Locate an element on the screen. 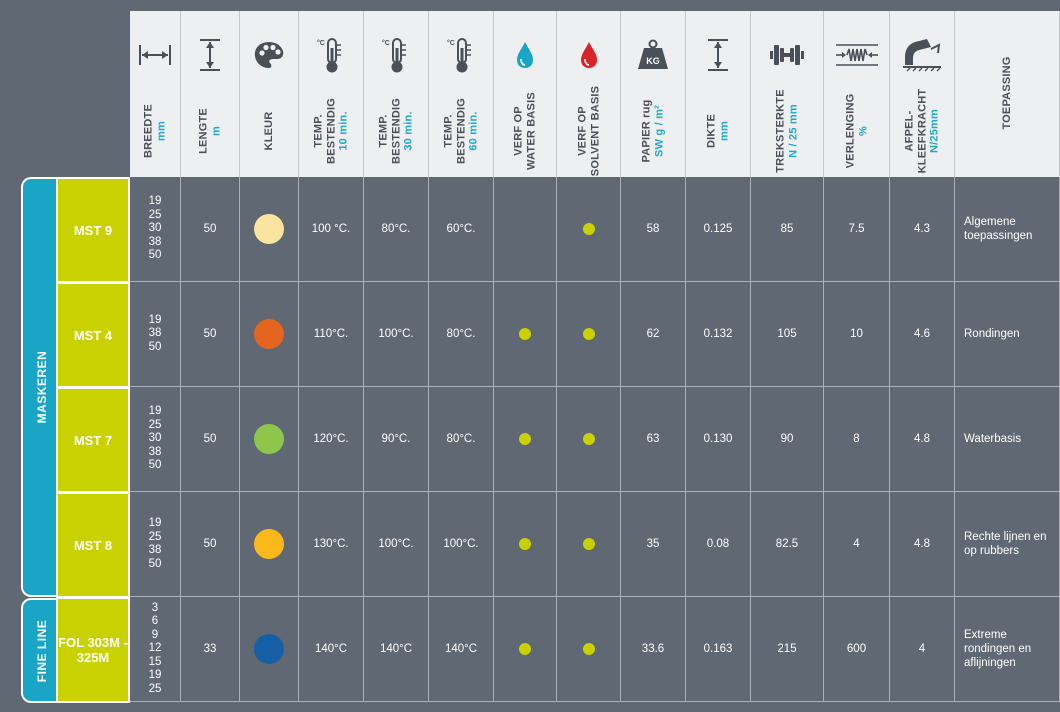 The height and width of the screenshot is (712, 1060). group-tab-maskeren: MASKEREN is located at coordinates (41, 387).